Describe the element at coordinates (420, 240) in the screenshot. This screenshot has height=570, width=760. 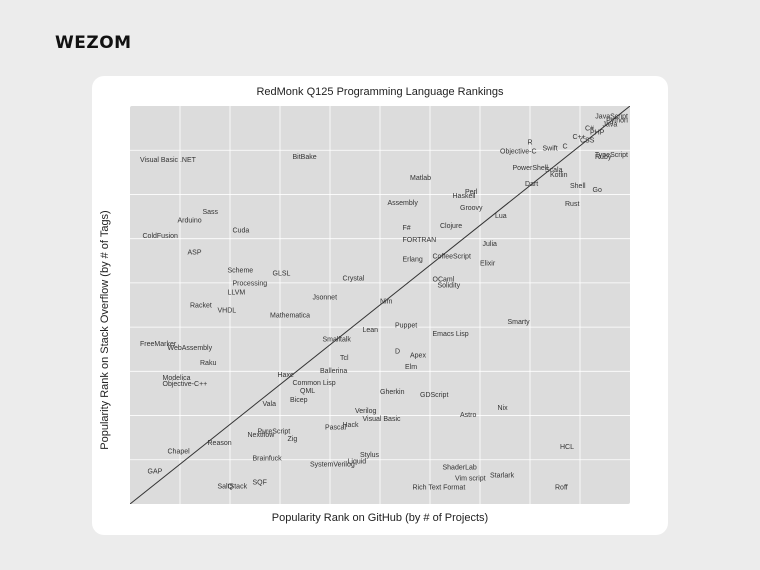
I see `point-label: FORTRAN` at that location.